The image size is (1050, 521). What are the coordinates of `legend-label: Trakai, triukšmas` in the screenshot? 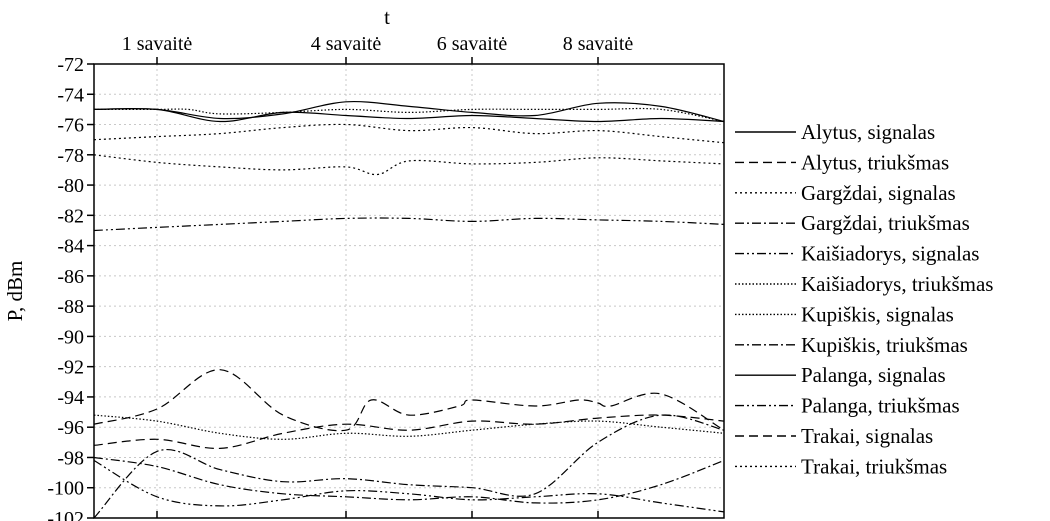 It's located at (874, 466).